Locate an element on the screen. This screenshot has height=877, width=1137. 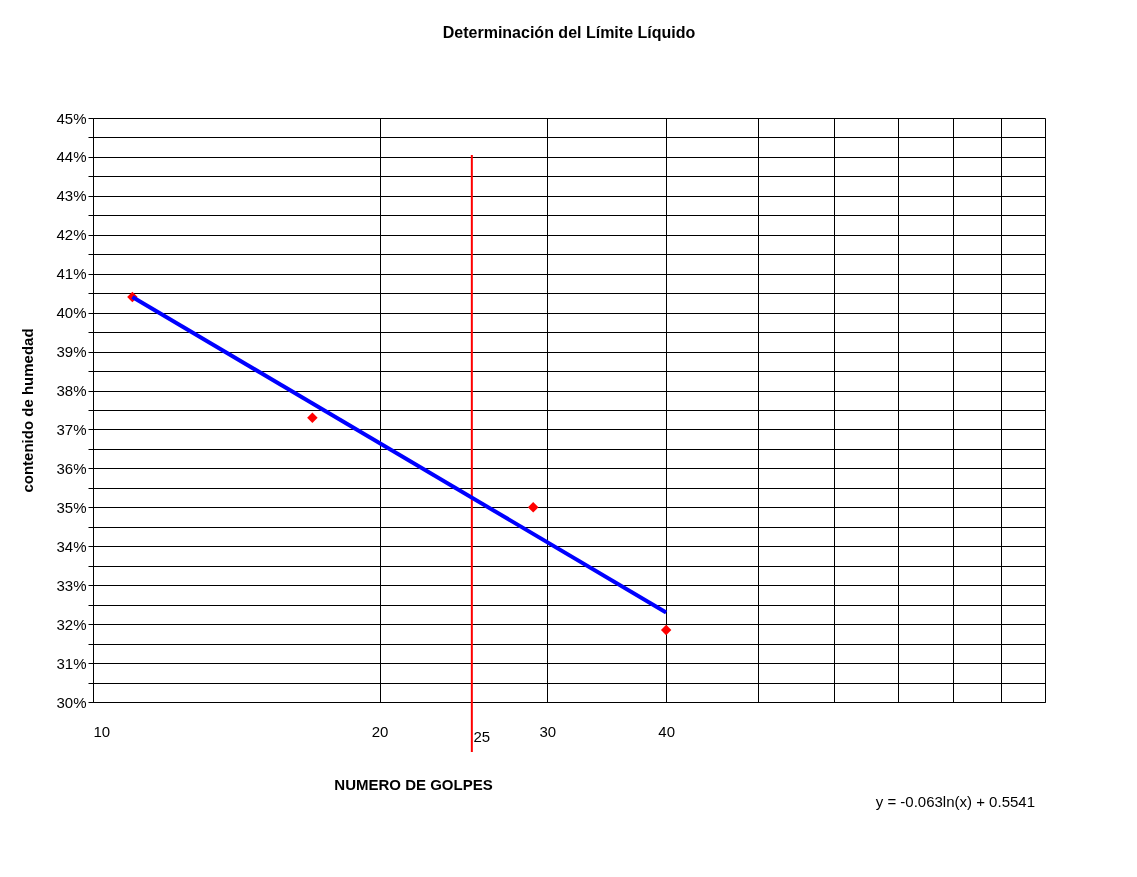
y-tick-label: 40% is located at coordinates (71, 313).